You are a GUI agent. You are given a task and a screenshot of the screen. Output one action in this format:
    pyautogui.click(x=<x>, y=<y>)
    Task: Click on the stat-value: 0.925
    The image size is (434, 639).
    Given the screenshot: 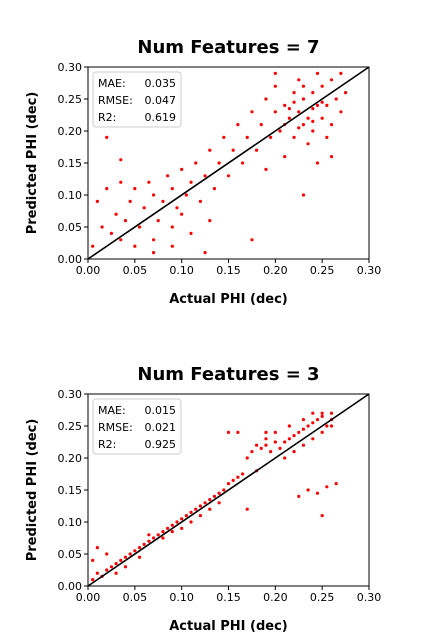 What is the action you would take?
    pyautogui.click(x=161, y=444)
    